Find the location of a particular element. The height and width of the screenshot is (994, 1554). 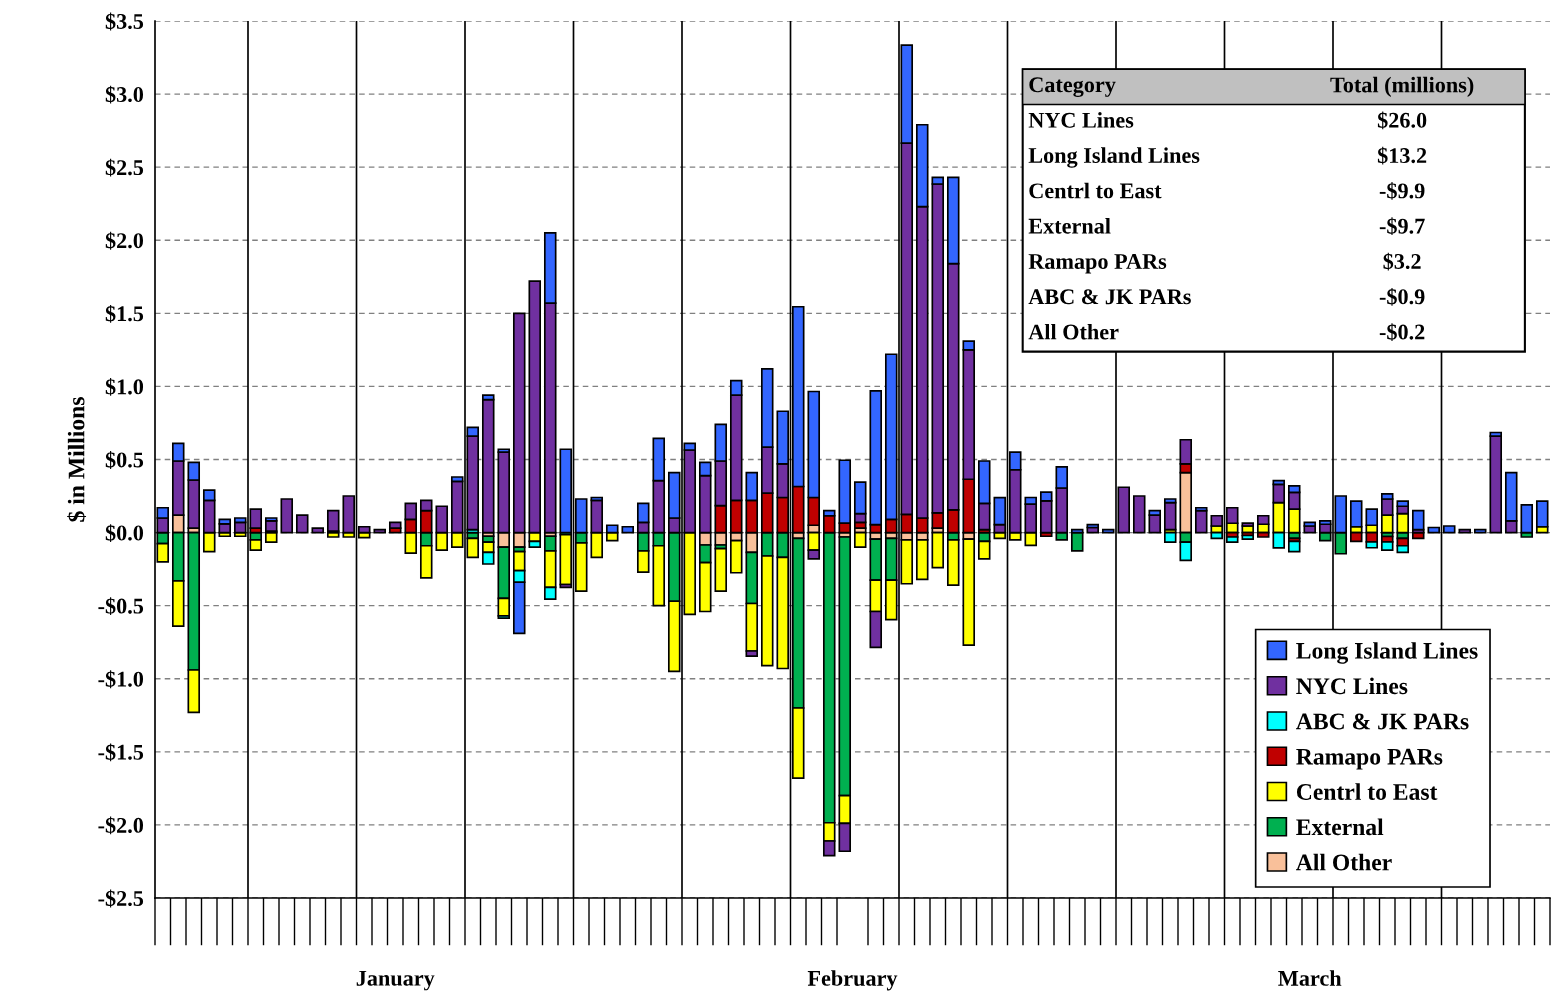

y-axis-title: $ in Millions is located at coordinates (77, 459).